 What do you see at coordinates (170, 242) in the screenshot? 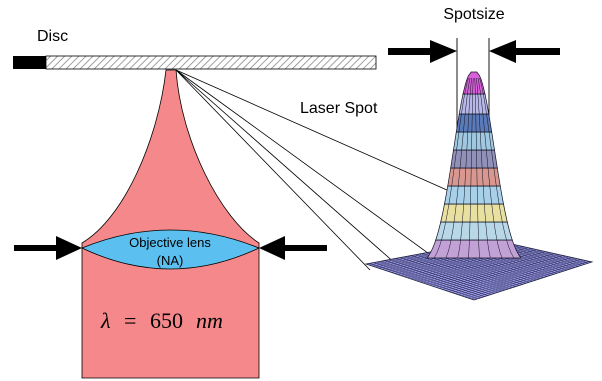
I see `lens-label-line1: Objective lens` at bounding box center [170, 242].